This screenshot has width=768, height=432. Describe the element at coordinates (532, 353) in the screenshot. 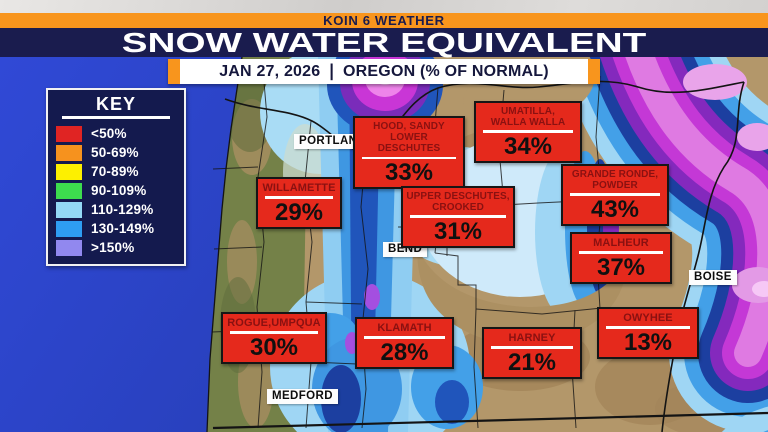

I see `region-box-harney: HARNEY 21%` at that location.